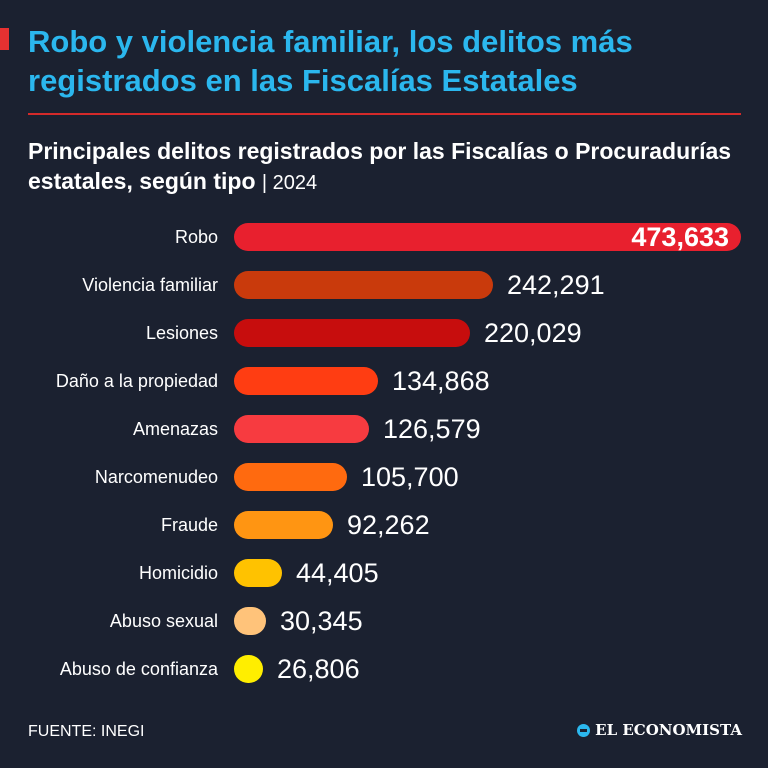 The height and width of the screenshot is (768, 768). I want to click on category-label: Robo, so click(196, 237).